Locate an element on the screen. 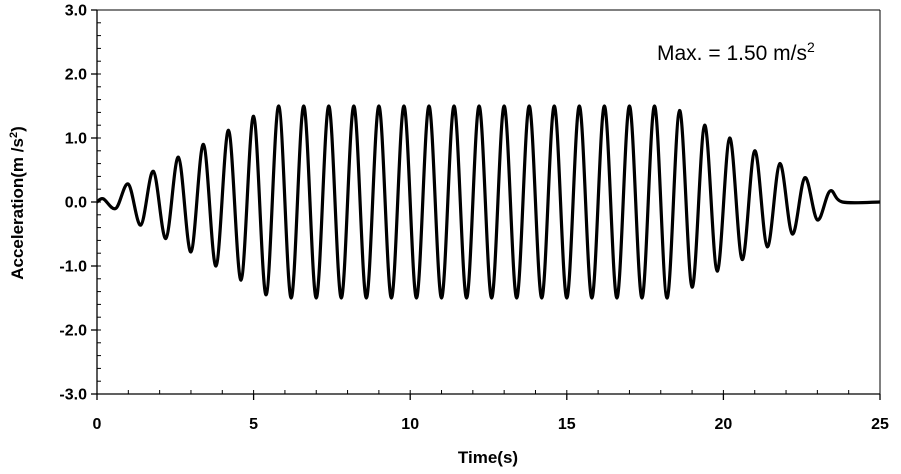  x-axis-title: Time(s) is located at coordinates (488, 457).